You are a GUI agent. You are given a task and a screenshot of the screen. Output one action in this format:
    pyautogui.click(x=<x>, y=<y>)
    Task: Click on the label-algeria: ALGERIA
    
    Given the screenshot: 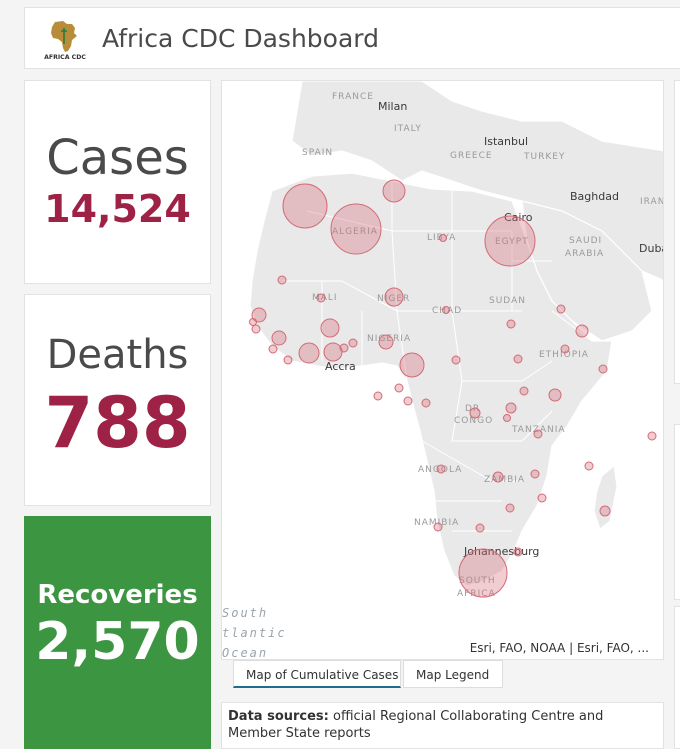 What is the action you would take?
    pyautogui.click(x=355, y=232)
    